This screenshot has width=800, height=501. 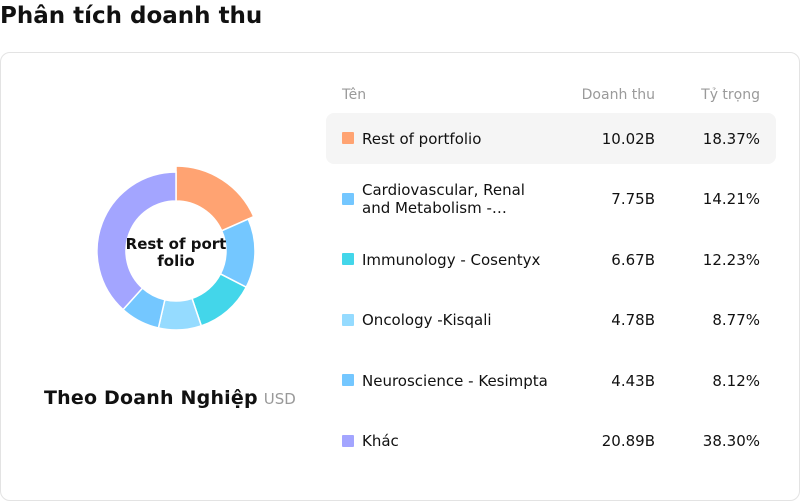 What do you see at coordinates (731, 259) in the screenshot?
I see `row-share: 12.23%` at bounding box center [731, 259].